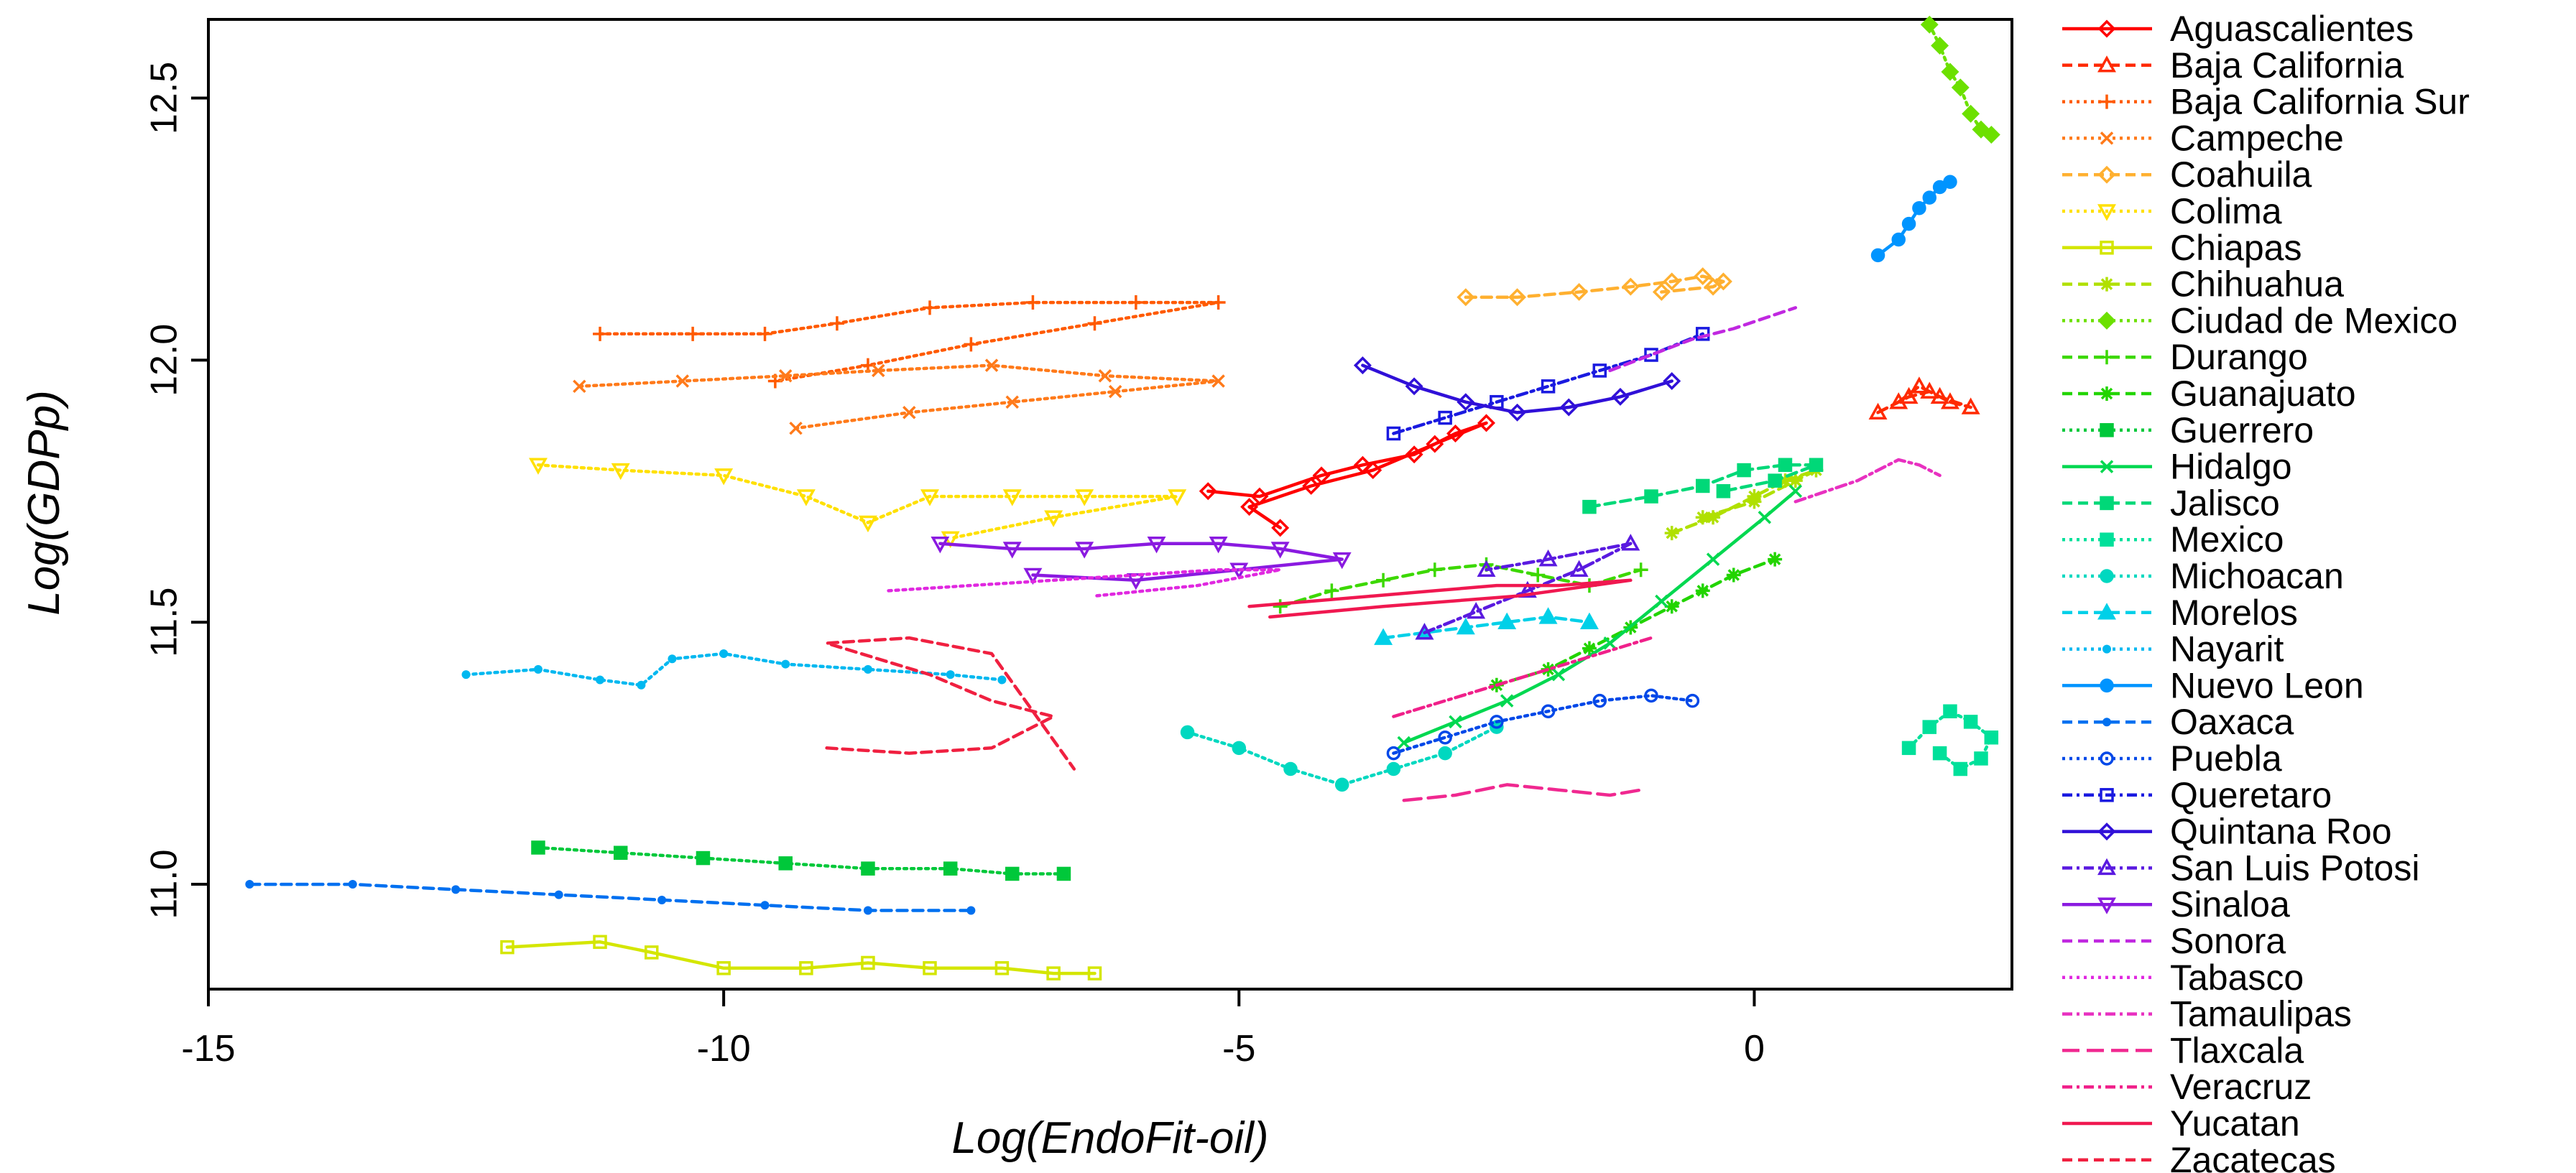 Image resolution: width=2576 pixels, height=1173 pixels. I want to click on series-sinaloa, so click(1141, 563).